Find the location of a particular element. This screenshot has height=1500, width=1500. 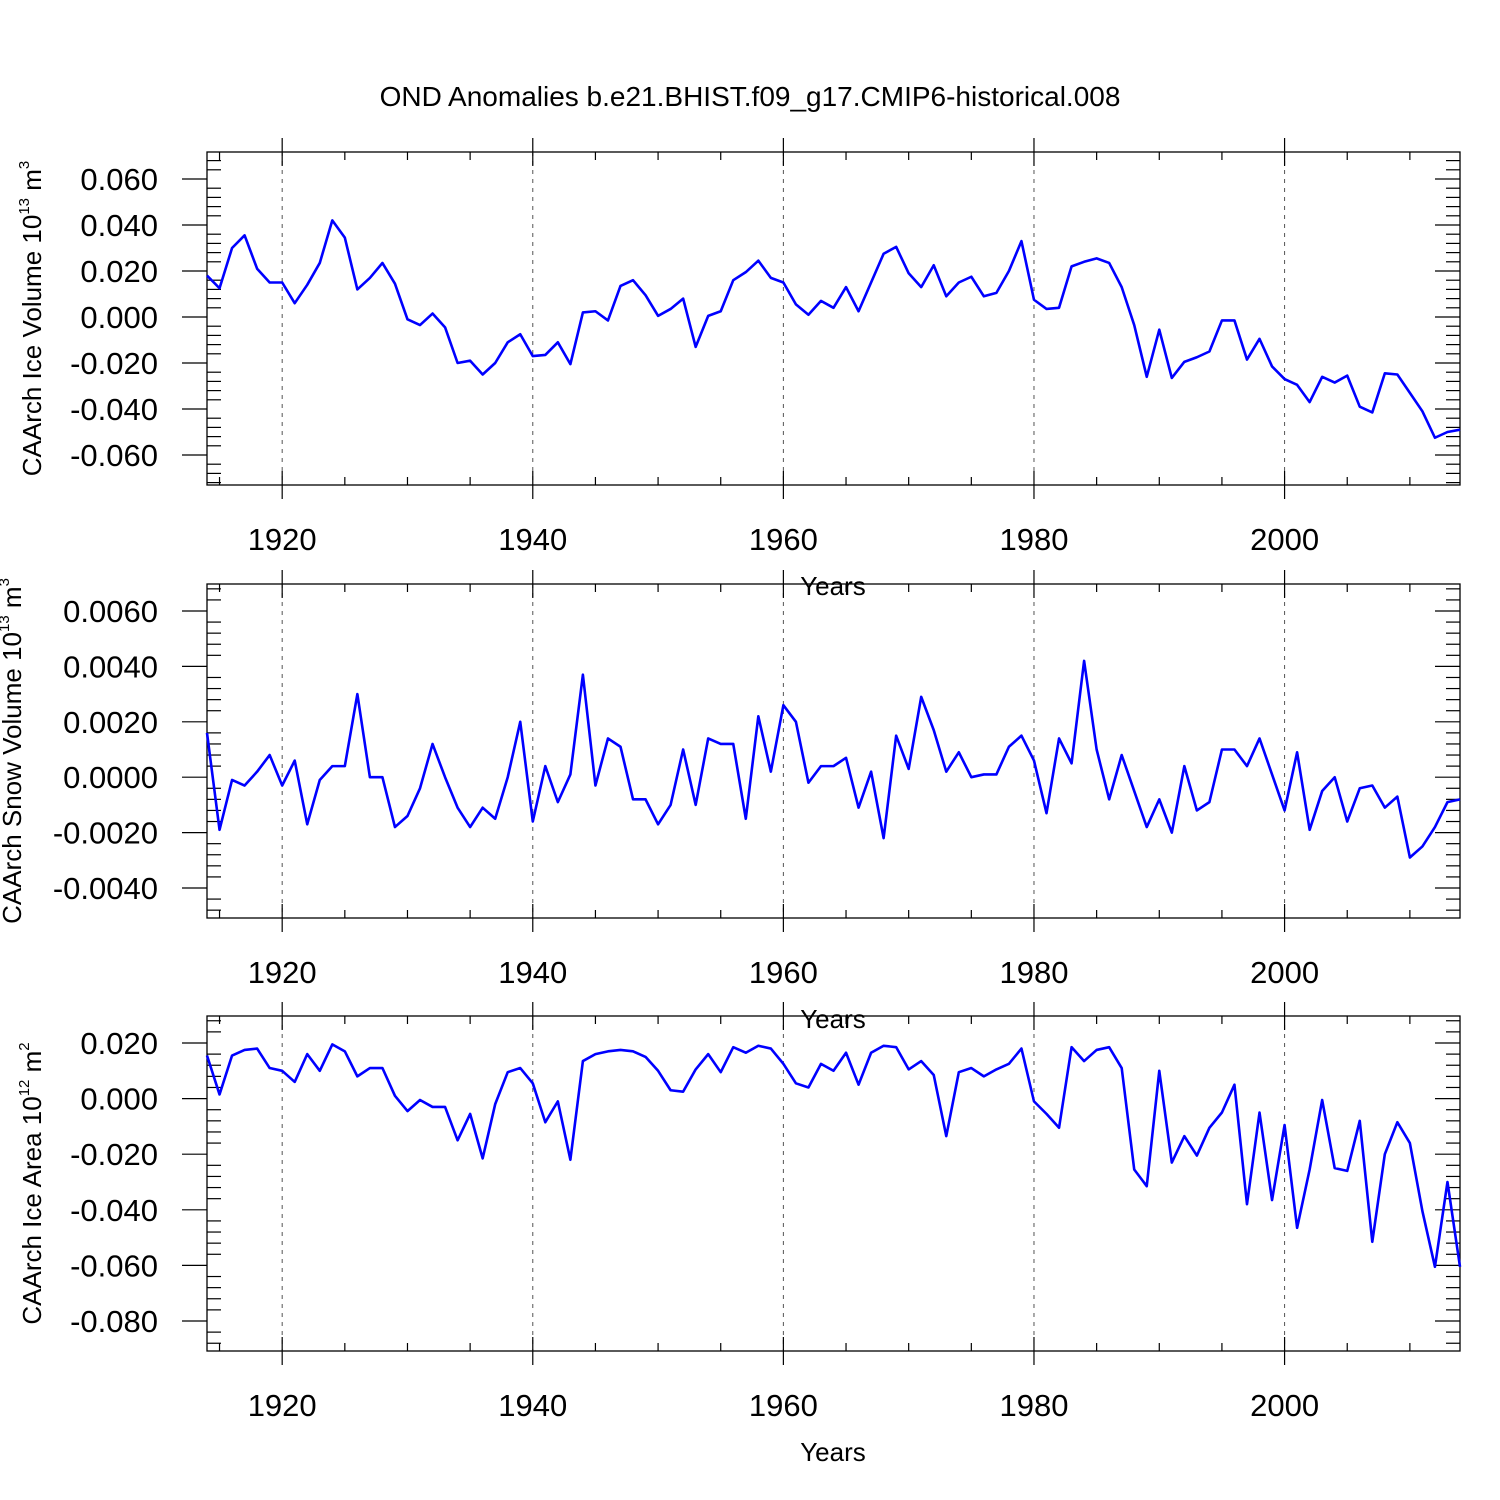

y-axis-label: CAArch Ice Volume 1013 m3 is located at coordinates (31, 319).